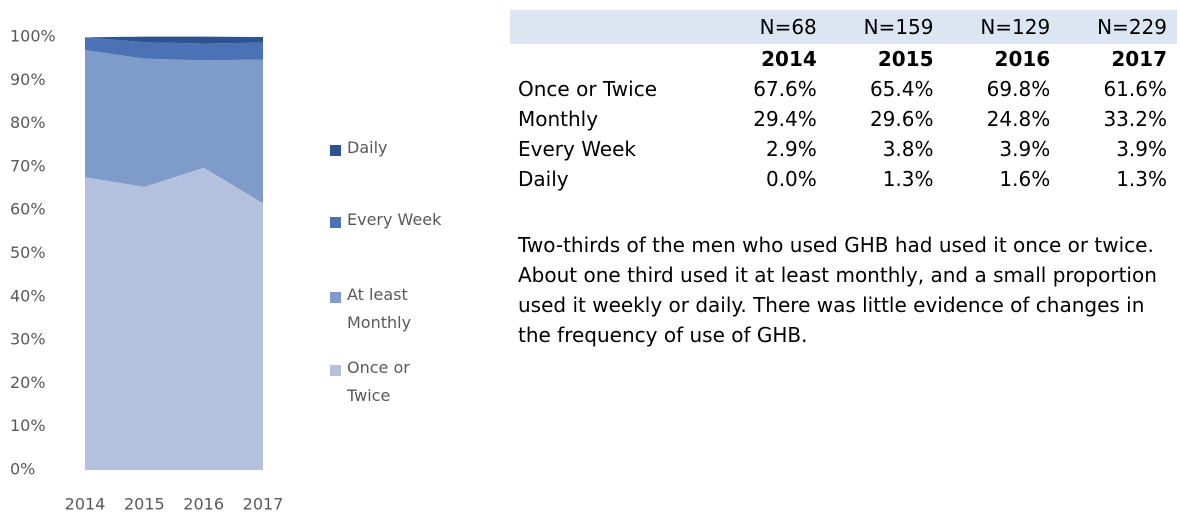  Describe the element at coordinates (28, 252) in the screenshot. I see `y-tick-label: 50%` at that location.